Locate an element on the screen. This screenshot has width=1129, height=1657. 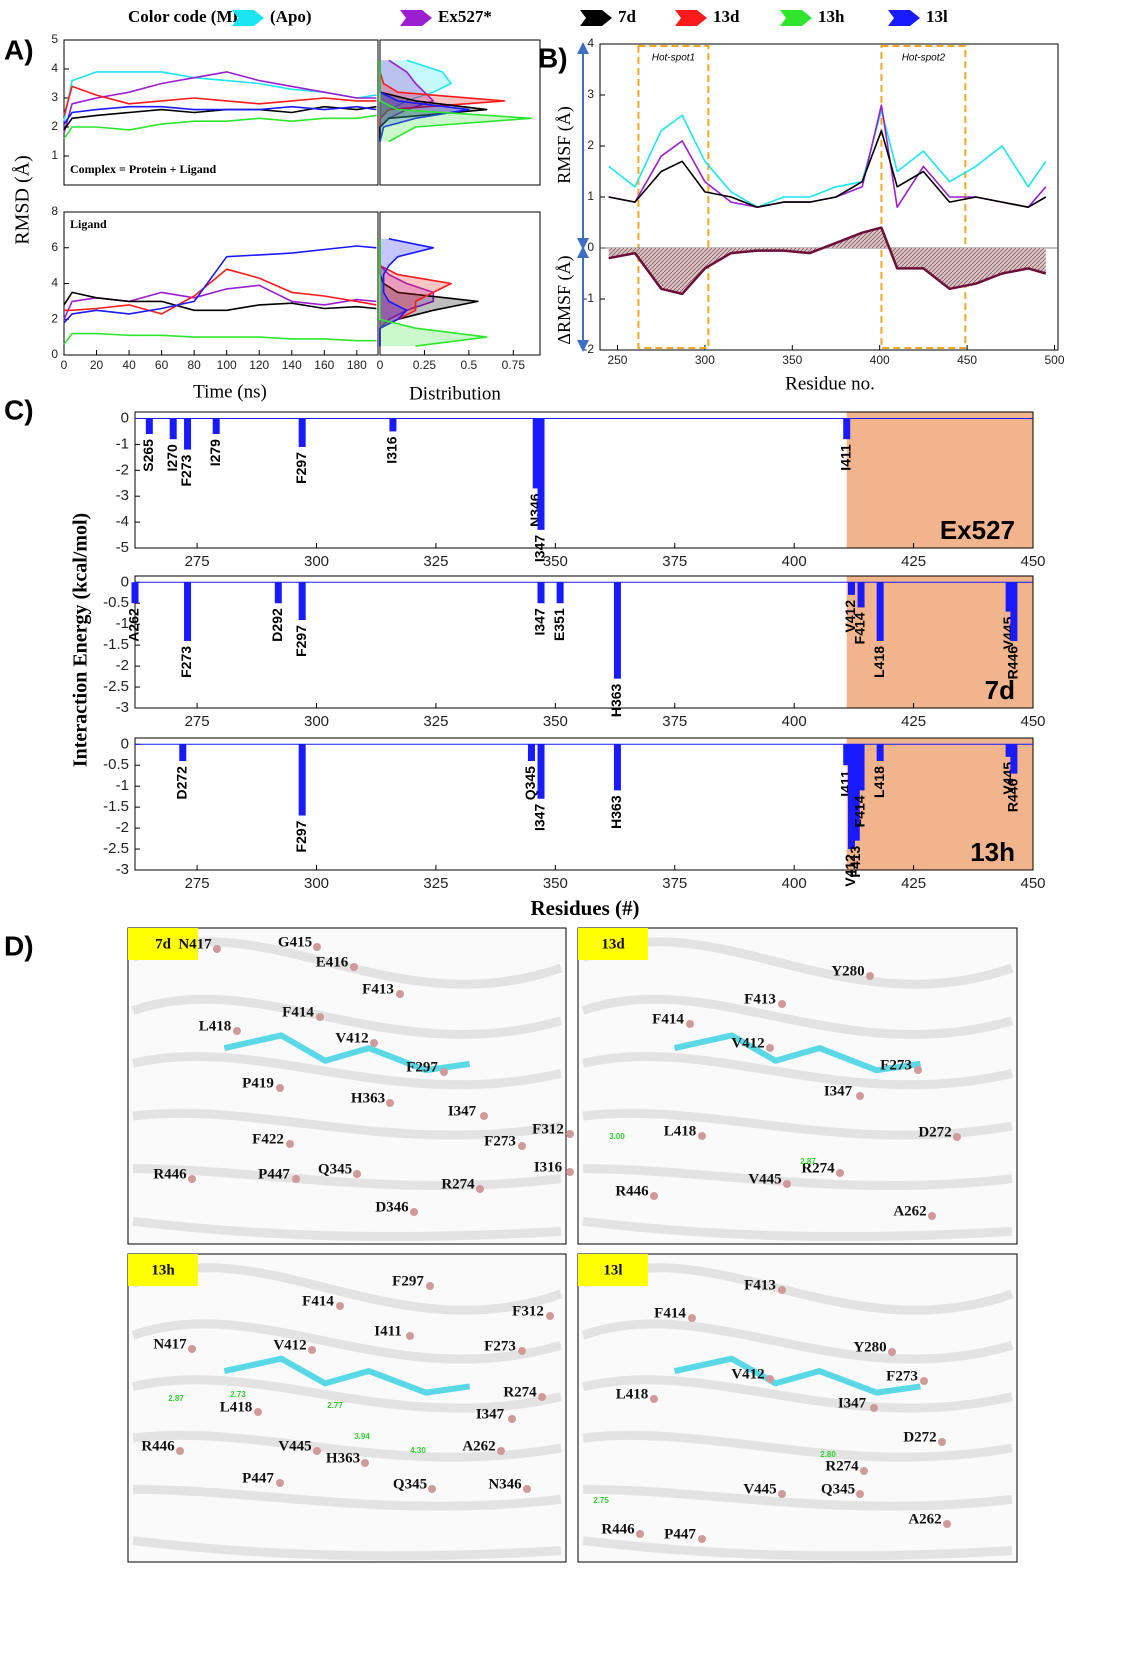
residue-label: F413 is located at coordinates (378, 989).